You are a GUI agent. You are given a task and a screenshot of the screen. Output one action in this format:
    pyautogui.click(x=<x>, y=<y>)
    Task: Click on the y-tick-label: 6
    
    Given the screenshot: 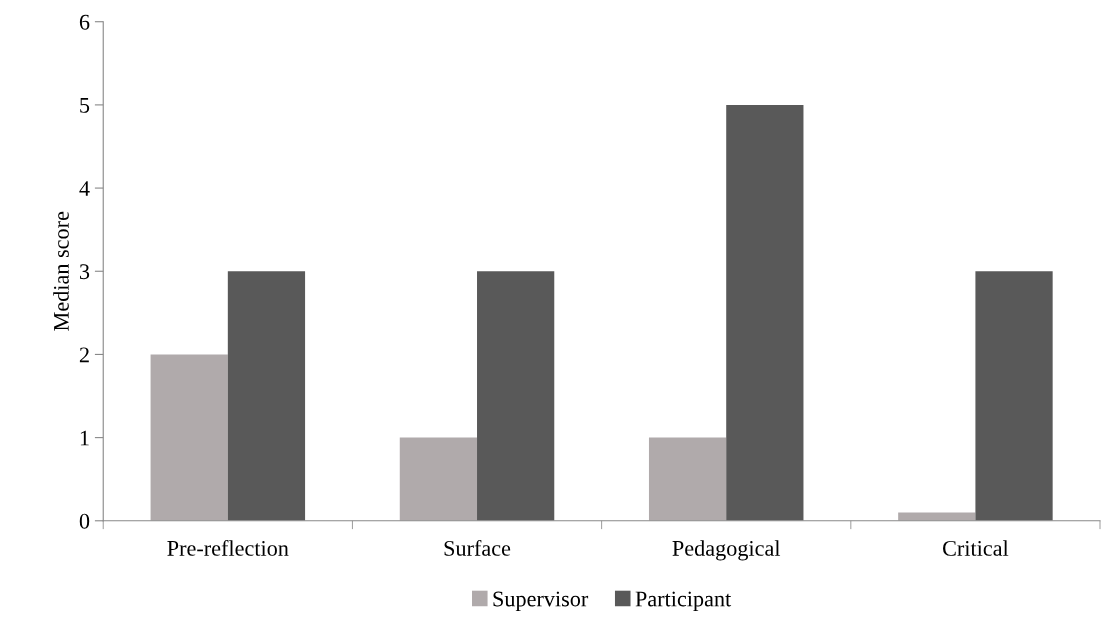 What is the action you would take?
    pyautogui.click(x=84, y=22)
    